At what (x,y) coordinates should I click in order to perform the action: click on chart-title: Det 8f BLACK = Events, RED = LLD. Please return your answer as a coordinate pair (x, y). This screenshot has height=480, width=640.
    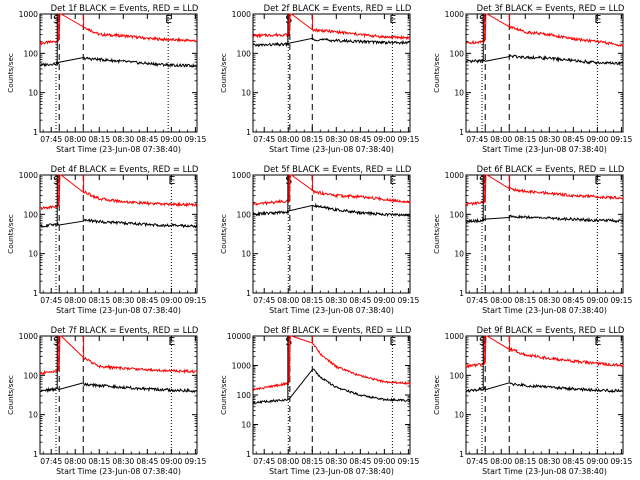
    Looking at the image, I should click on (338, 330).